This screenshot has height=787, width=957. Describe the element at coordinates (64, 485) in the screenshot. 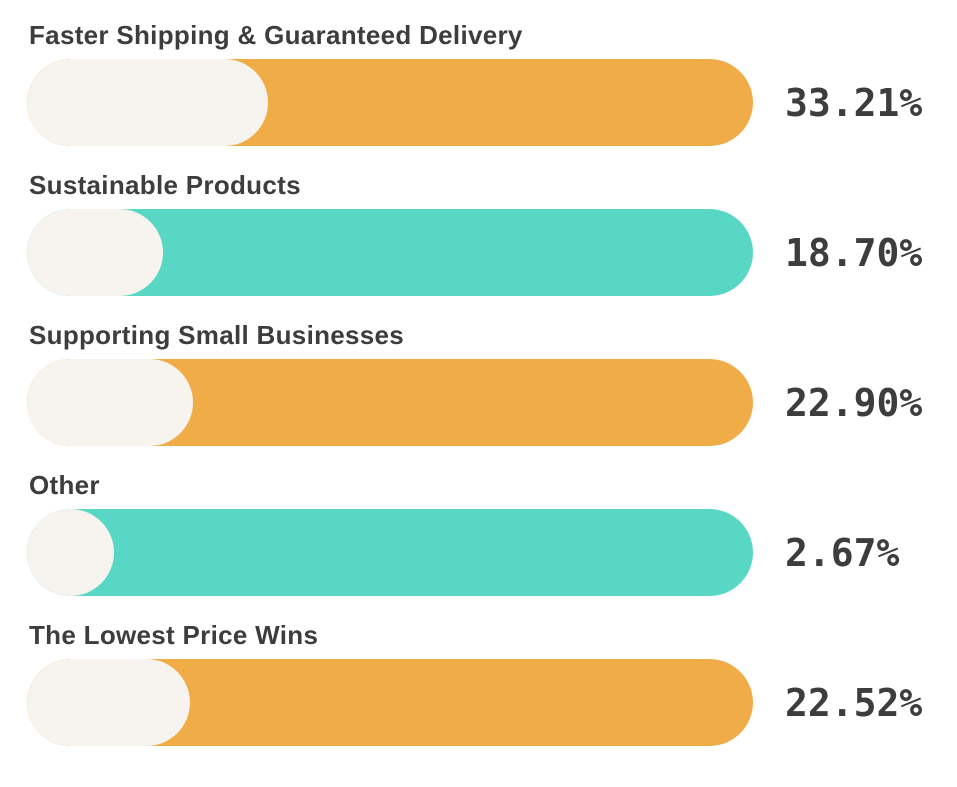

I see `bar-label: Other` at that location.